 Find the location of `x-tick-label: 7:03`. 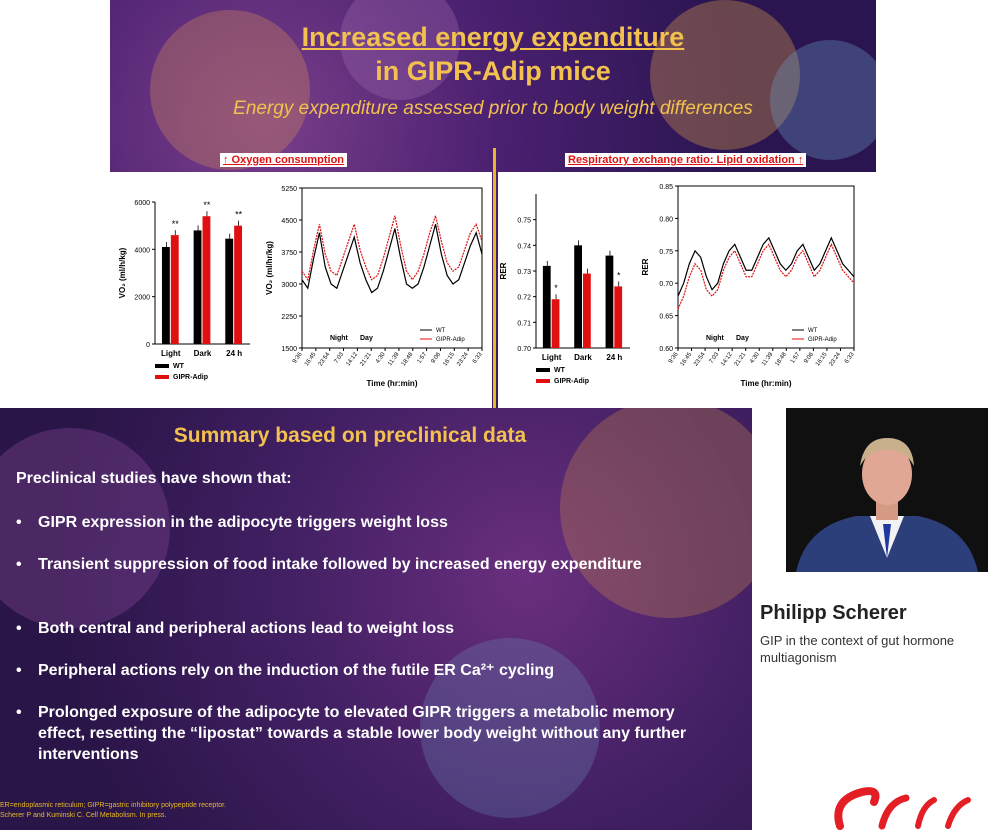

x-tick-label: 7:03 is located at coordinates (715, 358).